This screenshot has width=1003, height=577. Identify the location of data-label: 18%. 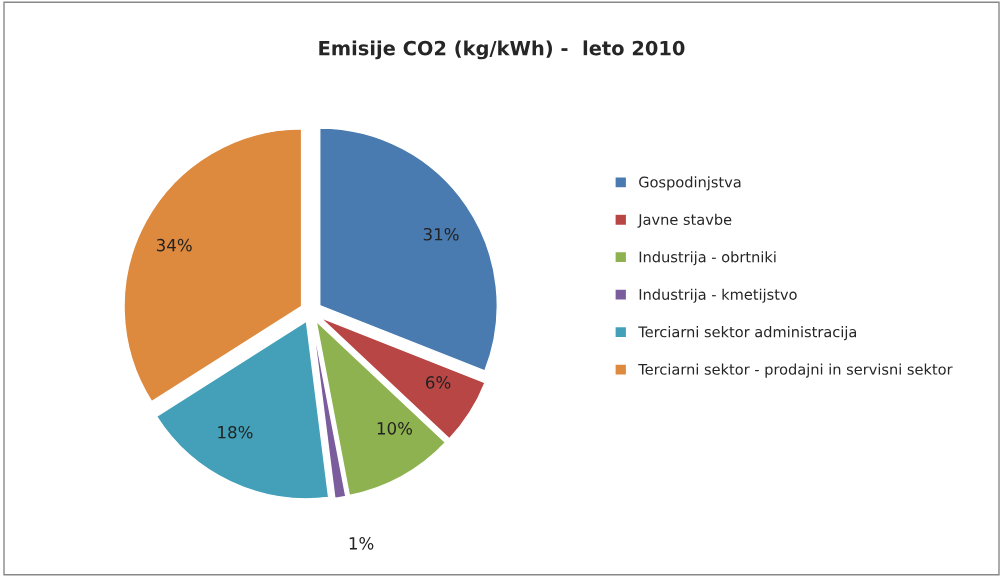
(235, 432).